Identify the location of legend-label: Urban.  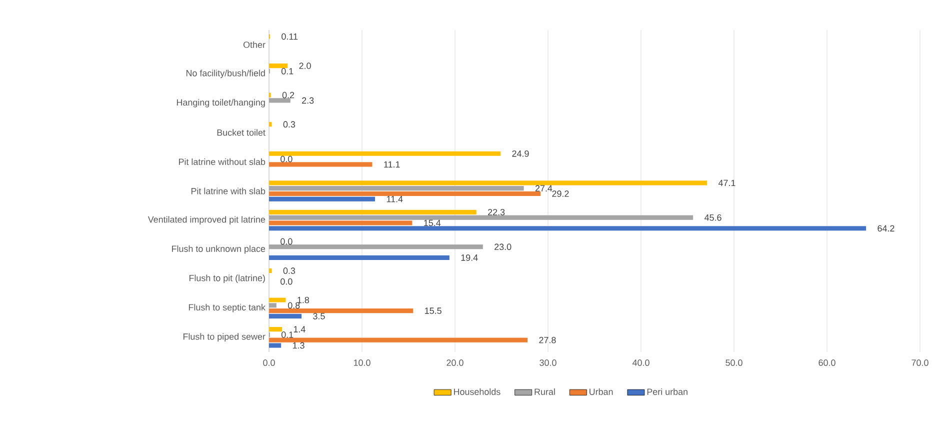
(601, 391).